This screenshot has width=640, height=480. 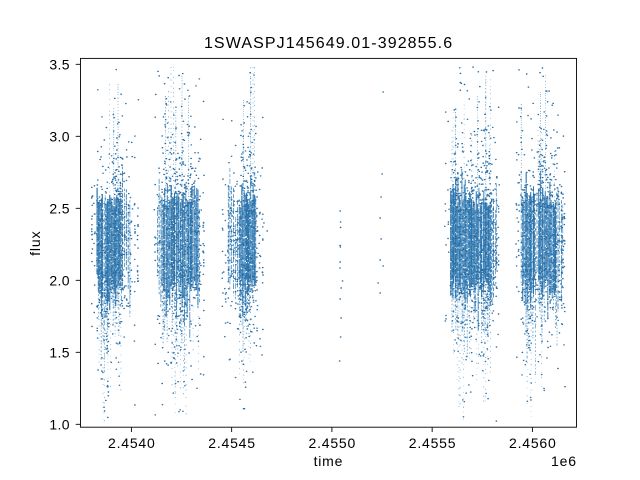 I want to click on svg-text: 1SWASPJ145649.01-392855.6, so click(x=328, y=43).